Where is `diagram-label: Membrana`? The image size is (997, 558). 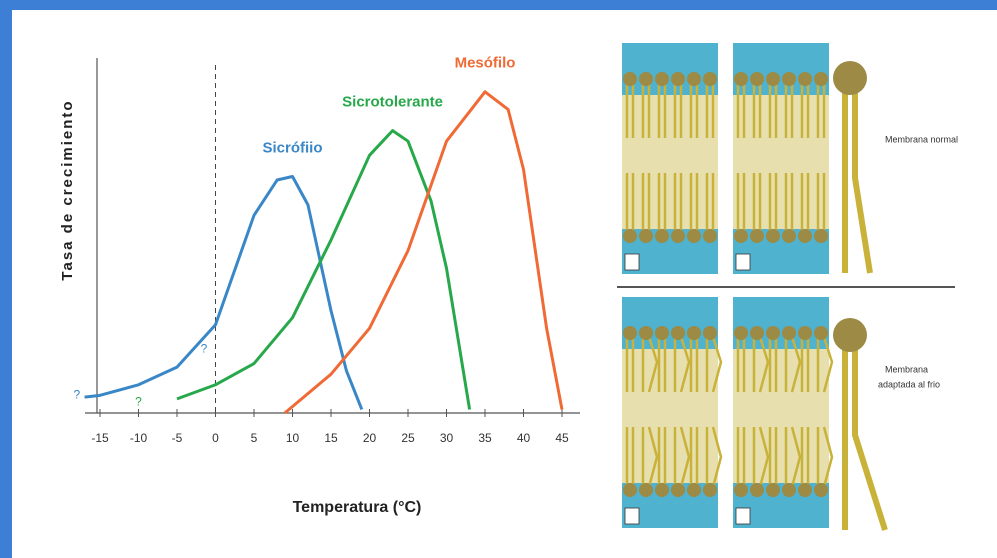 diagram-label: Membrana is located at coordinates (906, 369).